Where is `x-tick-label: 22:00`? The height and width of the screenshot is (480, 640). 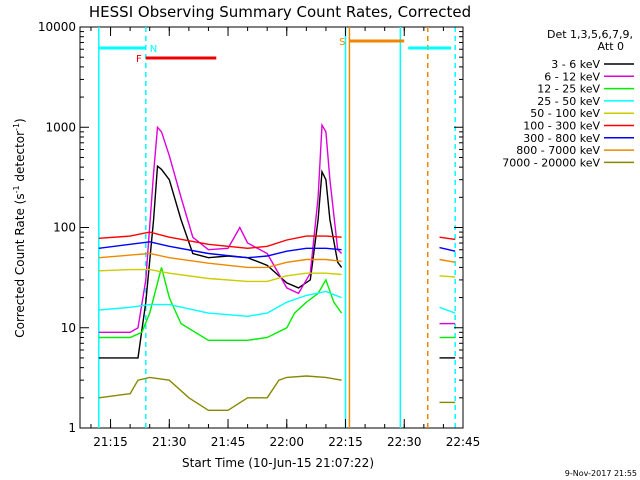 x-tick-label: 22:00 is located at coordinates (286, 442).